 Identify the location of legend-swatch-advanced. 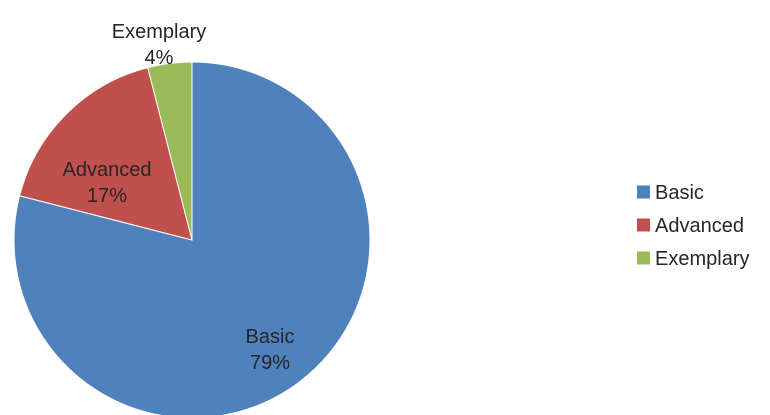
(643, 225).